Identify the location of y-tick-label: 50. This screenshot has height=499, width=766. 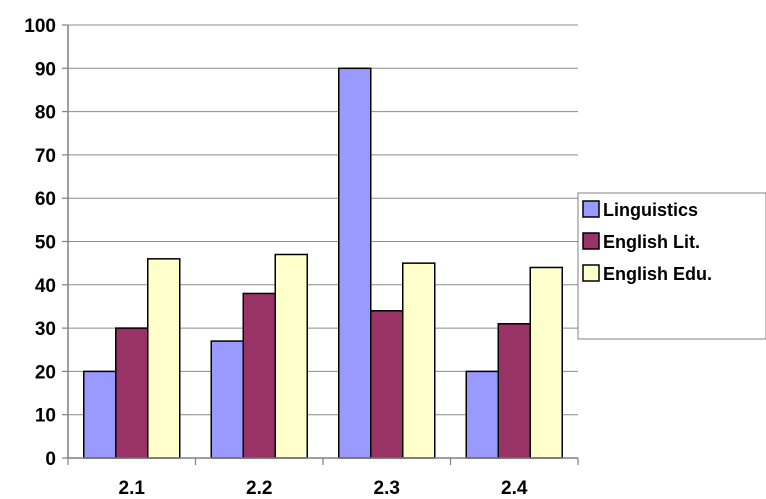
(45, 243).